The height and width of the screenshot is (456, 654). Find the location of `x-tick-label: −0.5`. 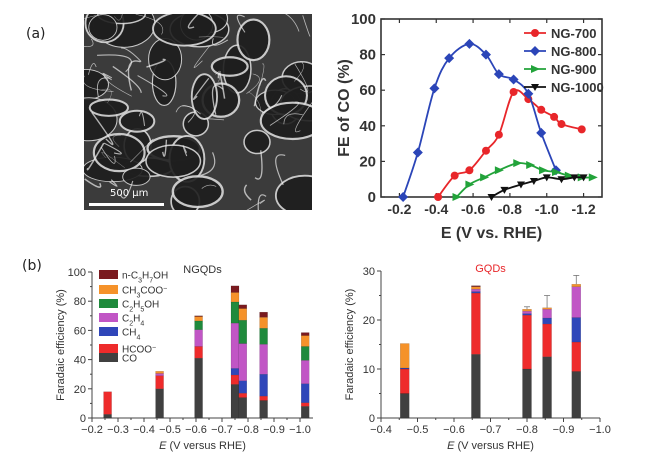

x-tick-label: −0.5 is located at coordinates (418, 430).